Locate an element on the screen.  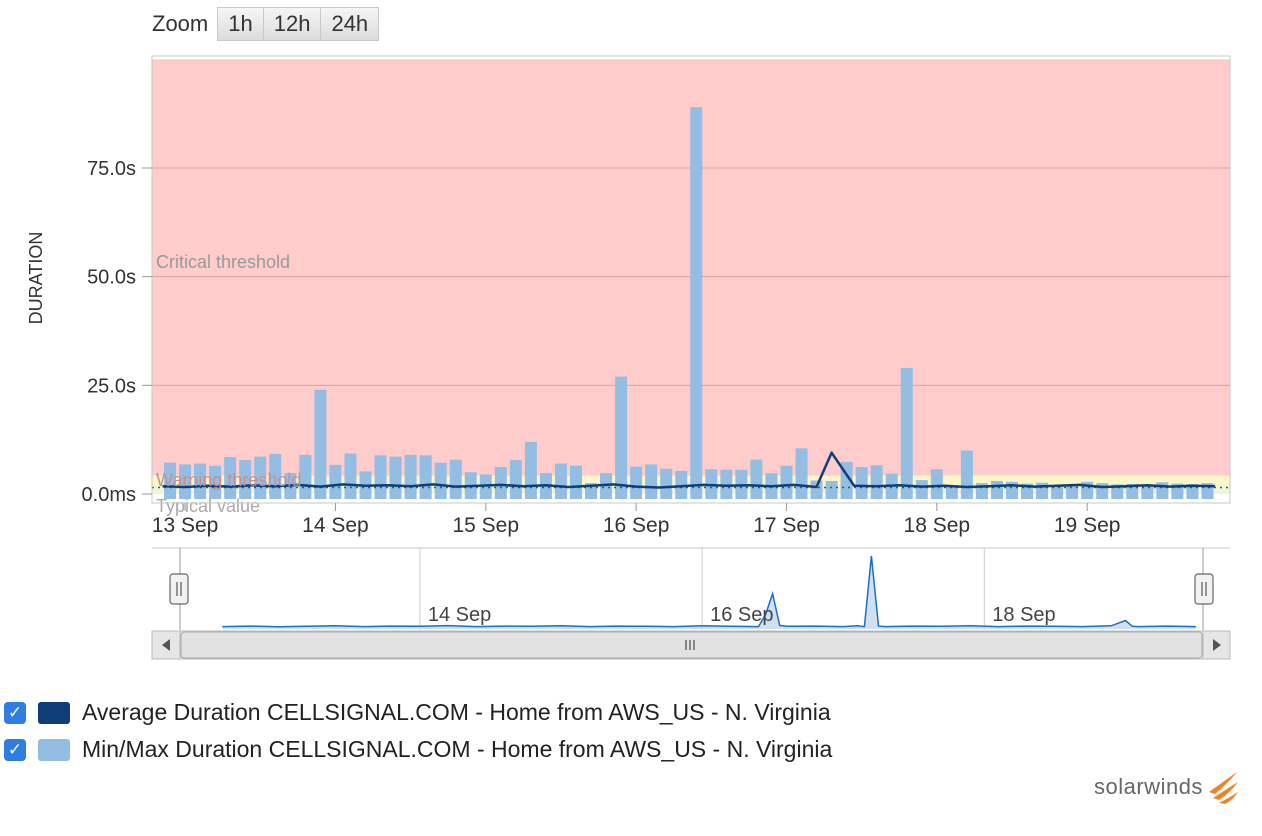
x-tick-label-0: 13 Sep is located at coordinates (185, 525).